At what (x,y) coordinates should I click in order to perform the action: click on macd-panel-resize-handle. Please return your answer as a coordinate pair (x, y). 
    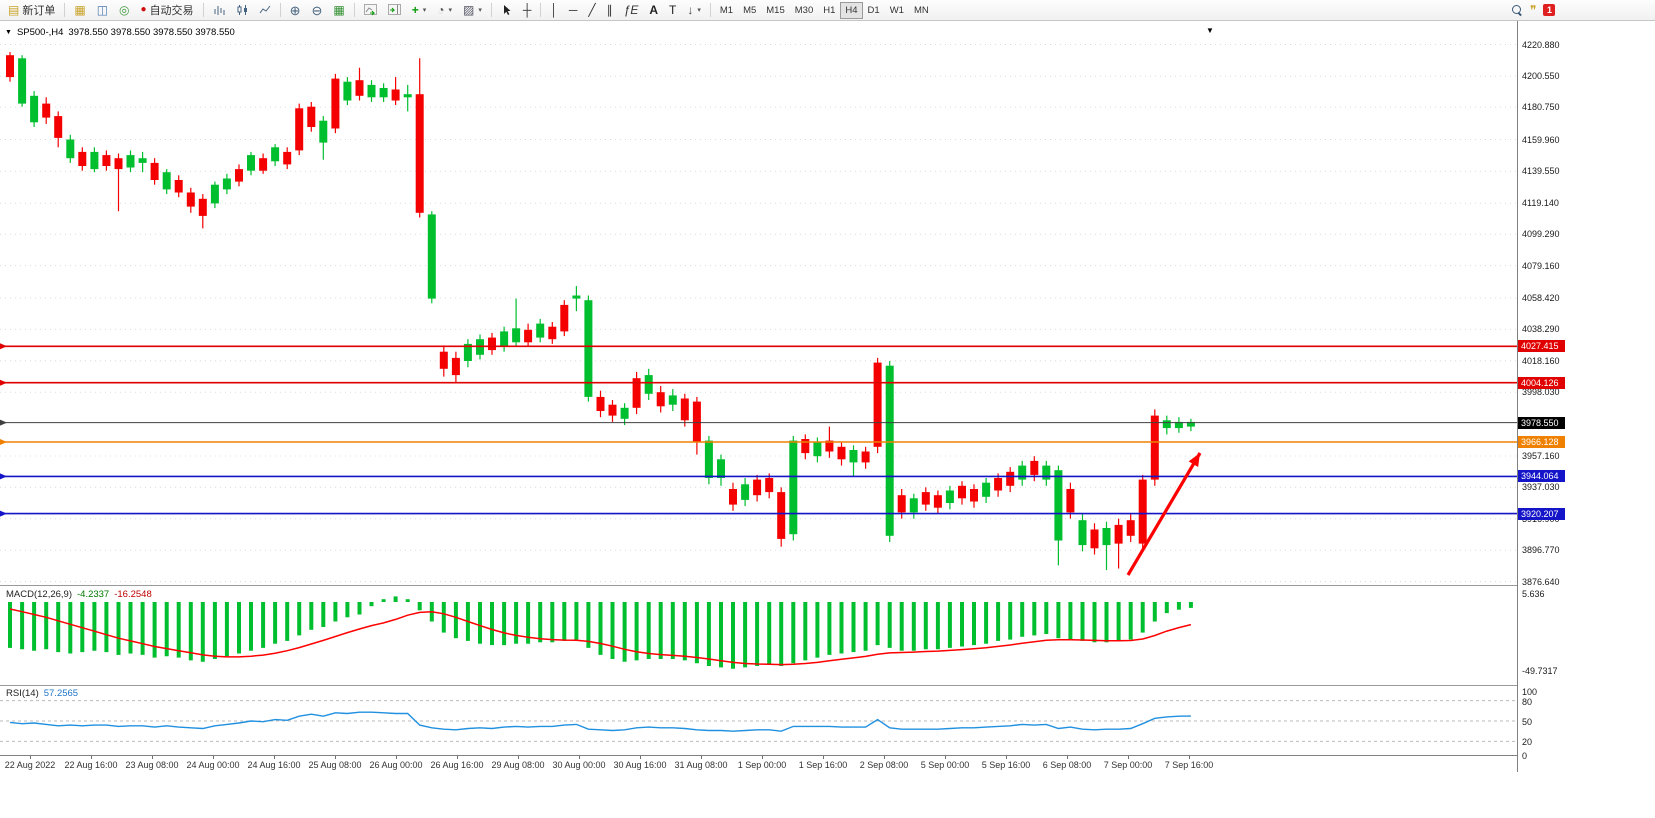
    Looking at the image, I should click on (758, 585).